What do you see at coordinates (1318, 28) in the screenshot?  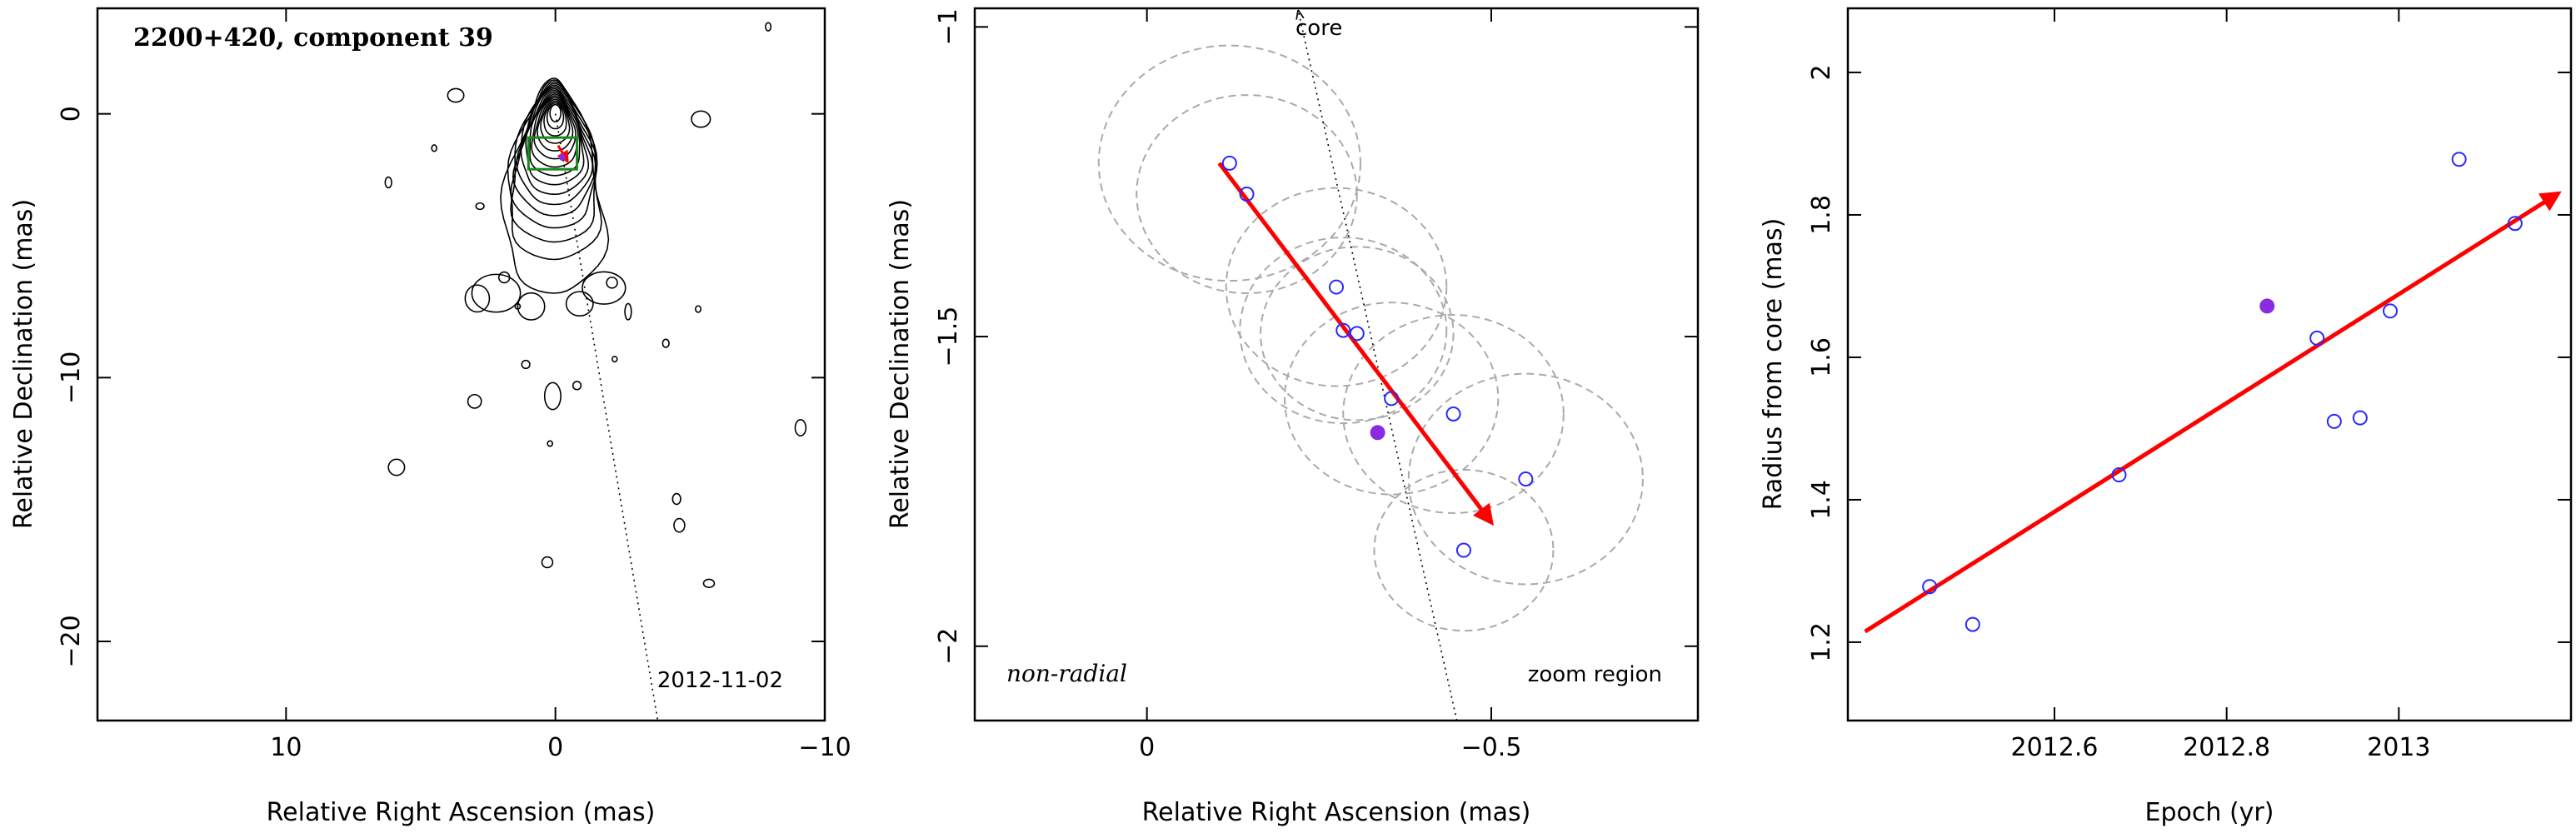 I see `core-label: core` at bounding box center [1318, 28].